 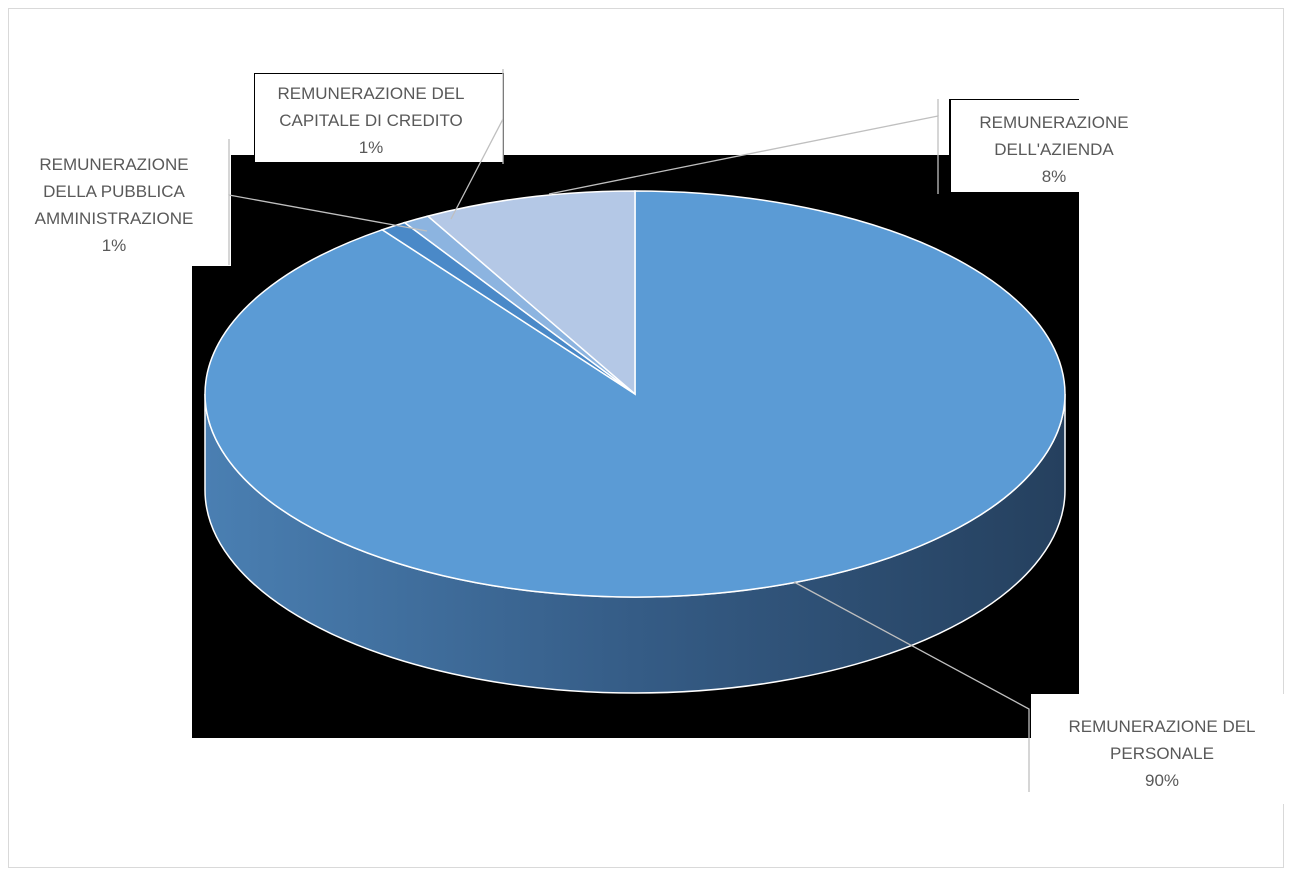 I want to click on data-label-line: PERSONALE, so click(x=1162, y=753).